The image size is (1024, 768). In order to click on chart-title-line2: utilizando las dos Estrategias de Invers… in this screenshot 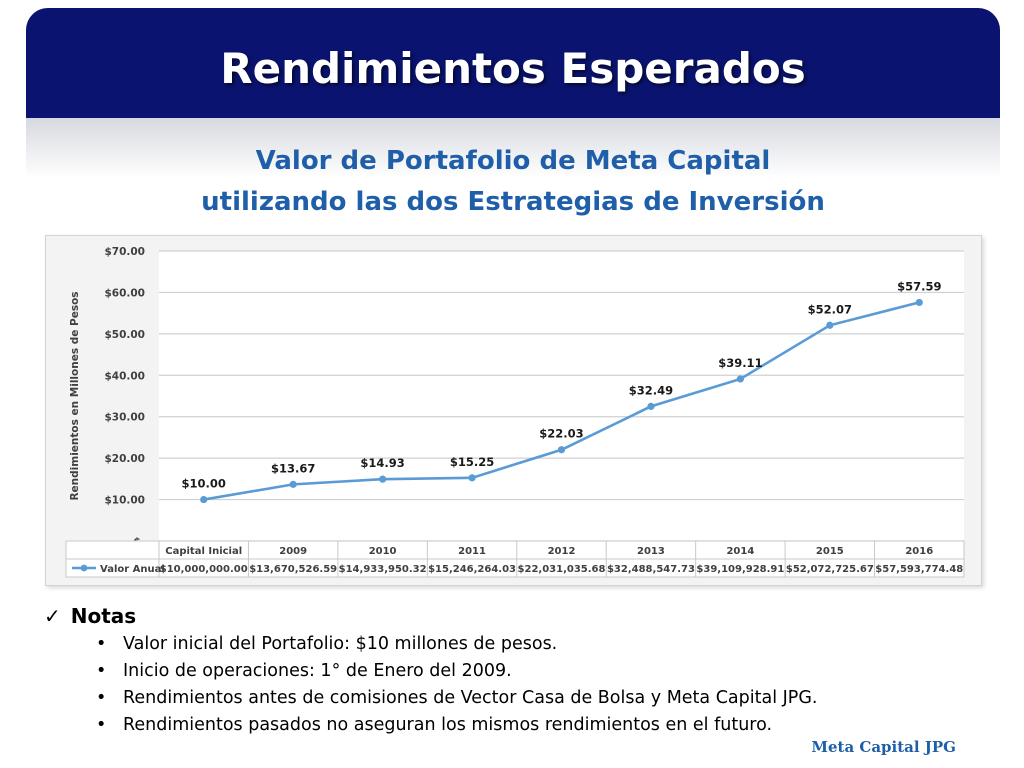, I will do `click(513, 202)`.